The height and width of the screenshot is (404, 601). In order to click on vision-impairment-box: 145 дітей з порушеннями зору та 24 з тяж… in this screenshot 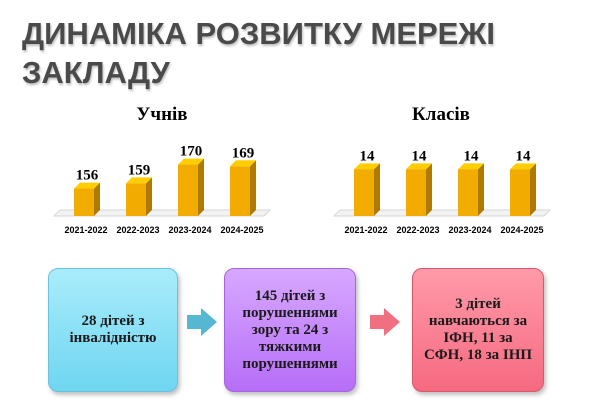, I will do `click(290, 330)`.